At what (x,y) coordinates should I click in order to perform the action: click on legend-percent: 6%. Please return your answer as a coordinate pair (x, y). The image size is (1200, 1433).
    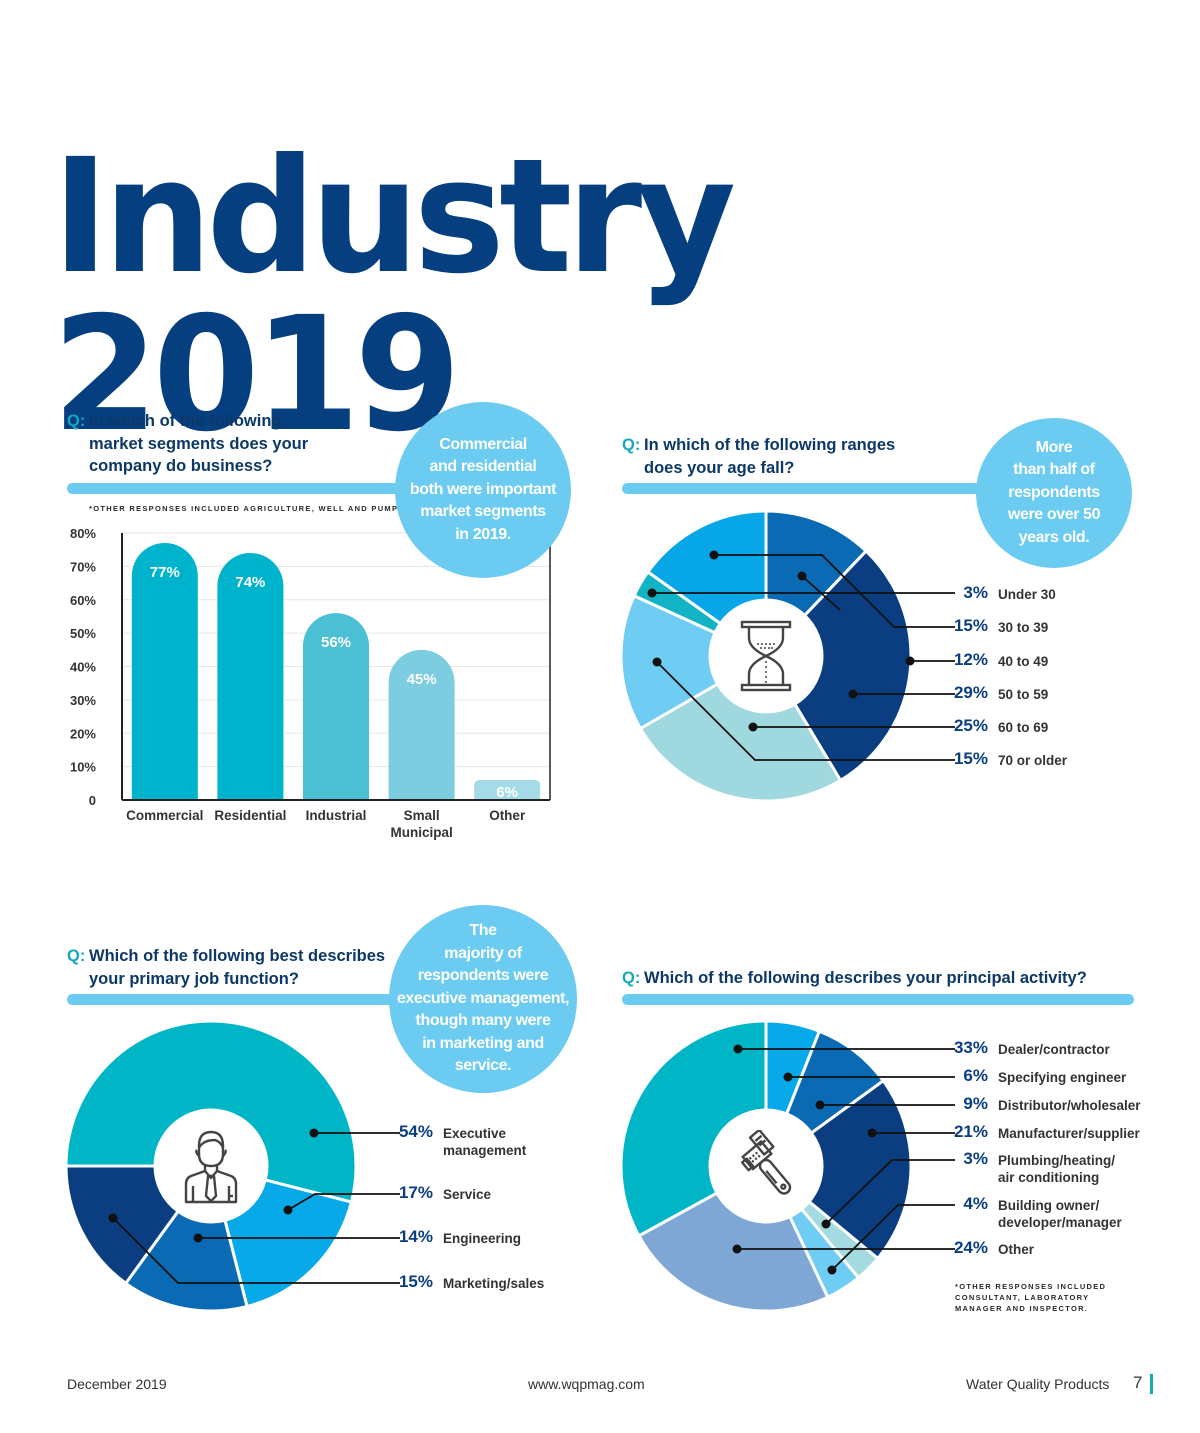
    Looking at the image, I should click on (975, 1075).